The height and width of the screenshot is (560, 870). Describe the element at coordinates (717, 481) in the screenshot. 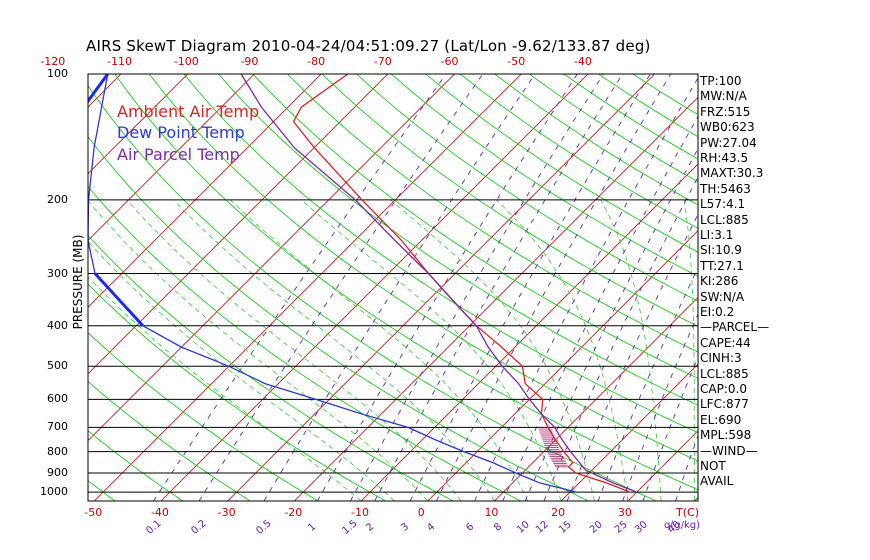

I see `index-line: AVAIL` at that location.